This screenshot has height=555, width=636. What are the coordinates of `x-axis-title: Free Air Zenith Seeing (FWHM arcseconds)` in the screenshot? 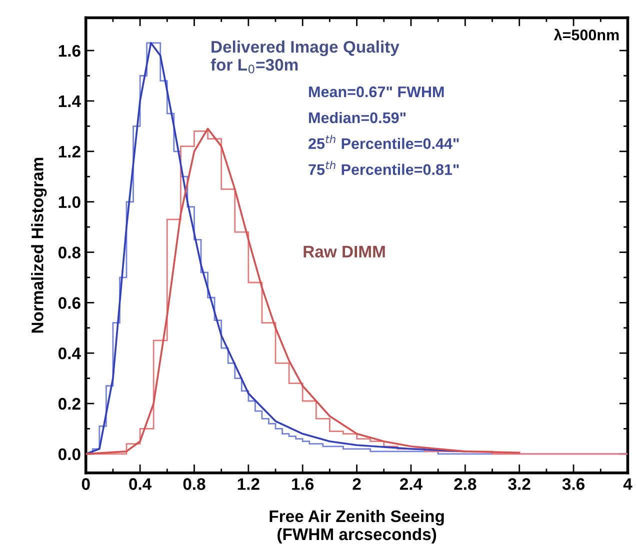 It's located at (357, 527).